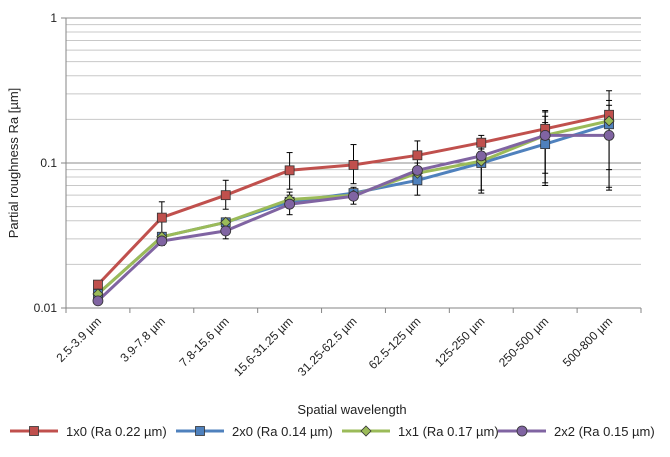 The width and height of the screenshot is (670, 457). I want to click on x-tick-label: 31.25-62.5 µm, so click(327, 346).